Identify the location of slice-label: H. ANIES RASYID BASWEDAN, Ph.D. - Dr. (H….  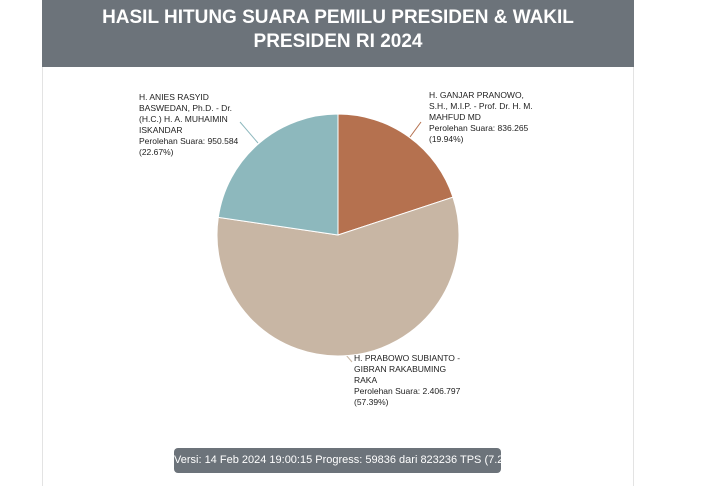
(194, 125).